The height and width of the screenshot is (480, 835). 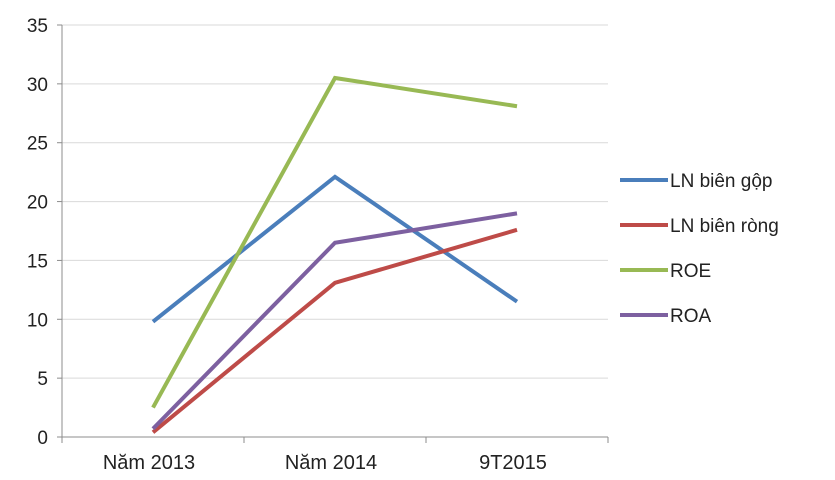 I want to click on legend-label: LN biên gộp, so click(x=721, y=181).